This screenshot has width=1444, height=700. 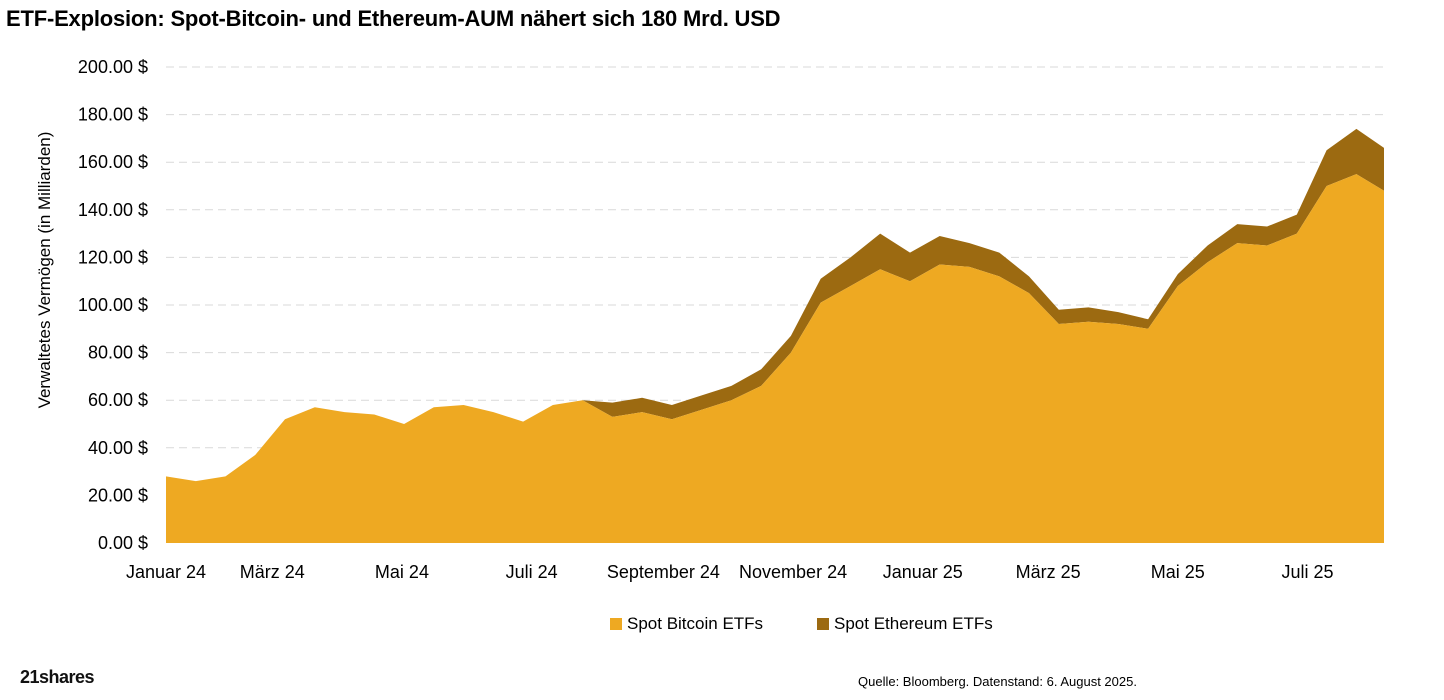 I want to click on legend-label-bitcoin: Spot Bitcoin ETFs, so click(x=695, y=623).